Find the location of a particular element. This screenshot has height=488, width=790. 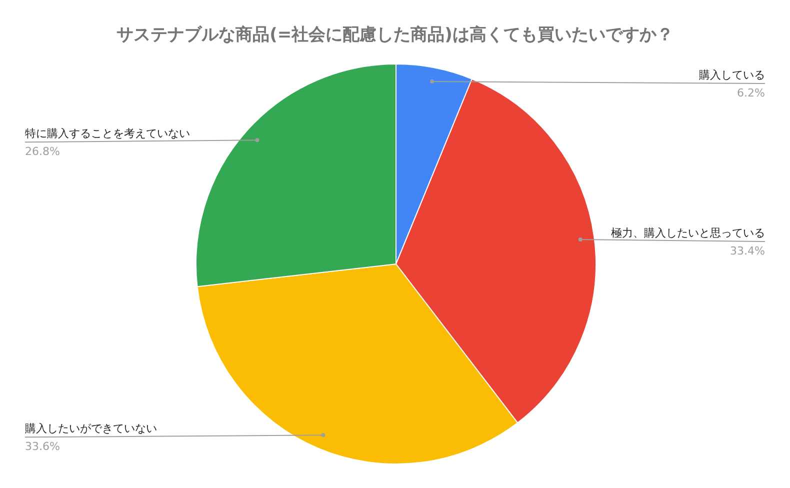

slice-label: 極力、購入したいと思っている is located at coordinates (688, 233).